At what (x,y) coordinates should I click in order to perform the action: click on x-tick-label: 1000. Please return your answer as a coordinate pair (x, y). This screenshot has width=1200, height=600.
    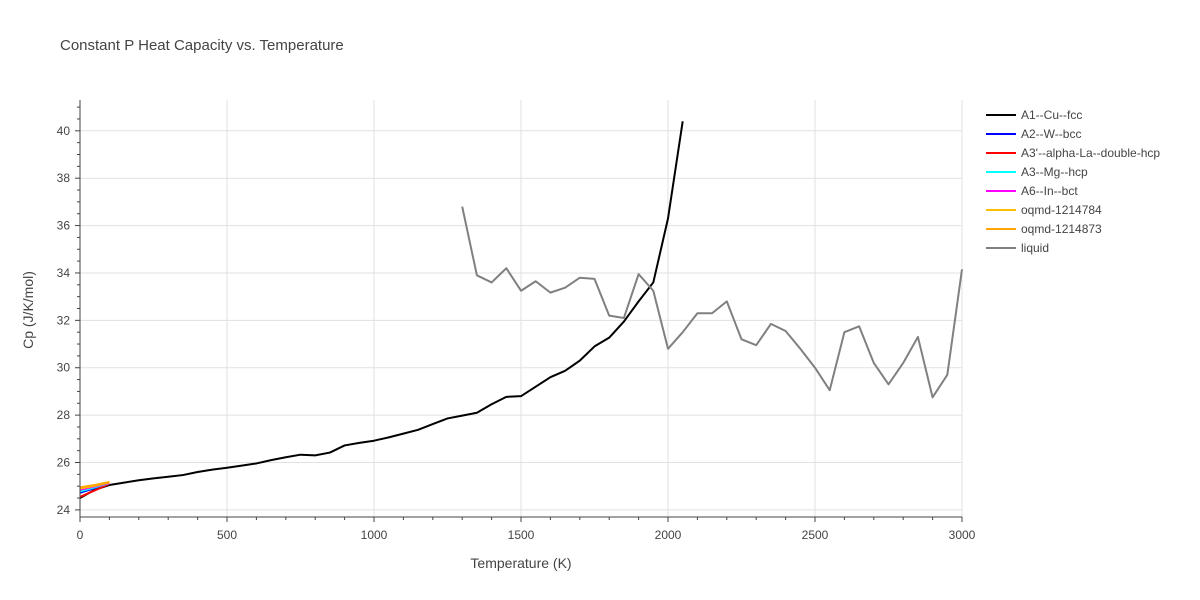
    Looking at the image, I should click on (374, 535).